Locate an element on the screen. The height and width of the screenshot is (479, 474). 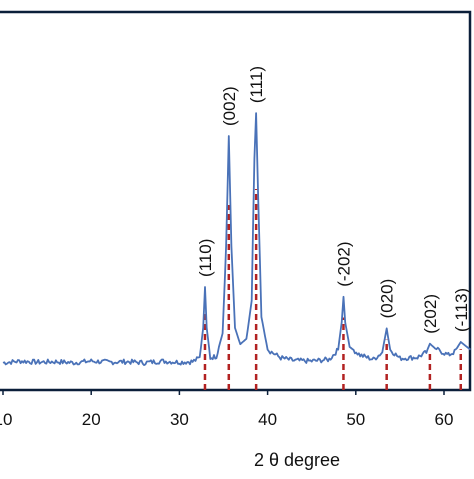
x-tick-label: 60 is located at coordinates (444, 419).